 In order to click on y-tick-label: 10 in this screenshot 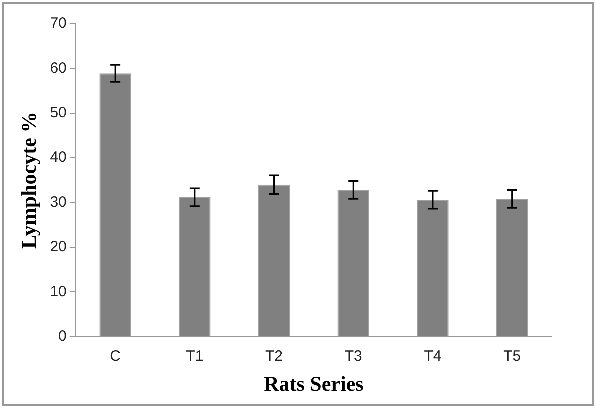, I will do `click(58, 291)`.